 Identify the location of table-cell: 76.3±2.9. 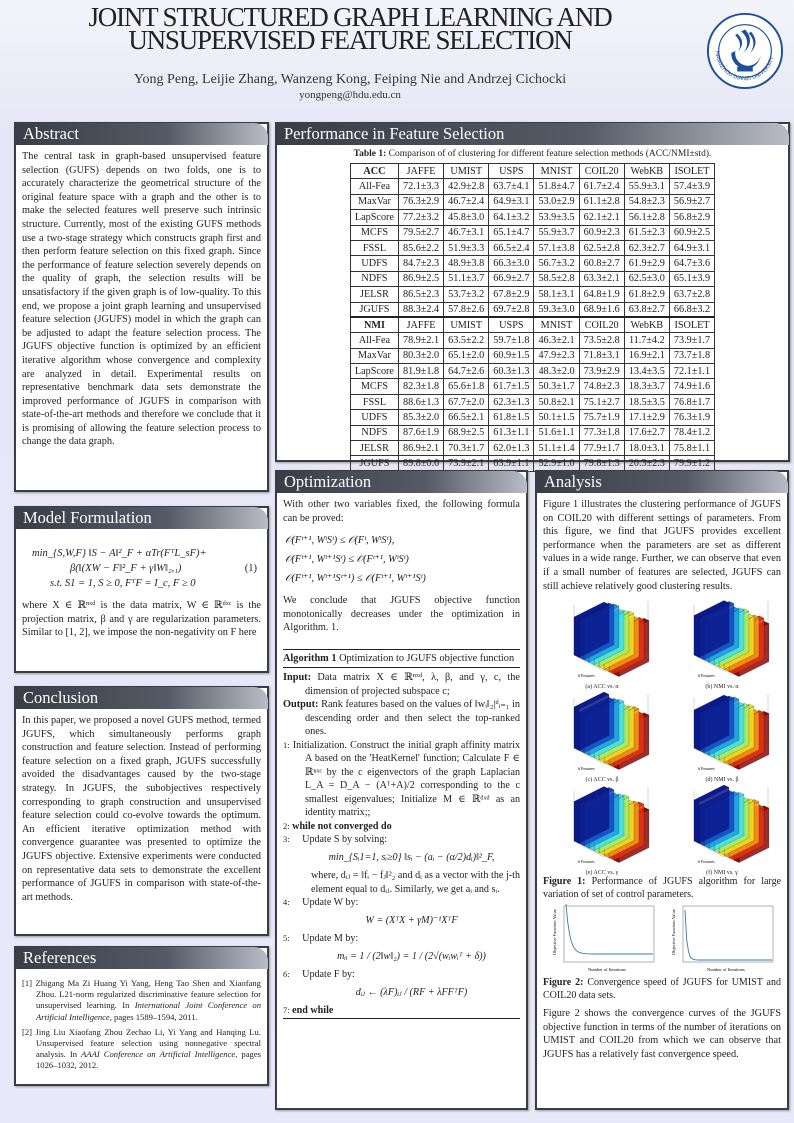
(421, 202).